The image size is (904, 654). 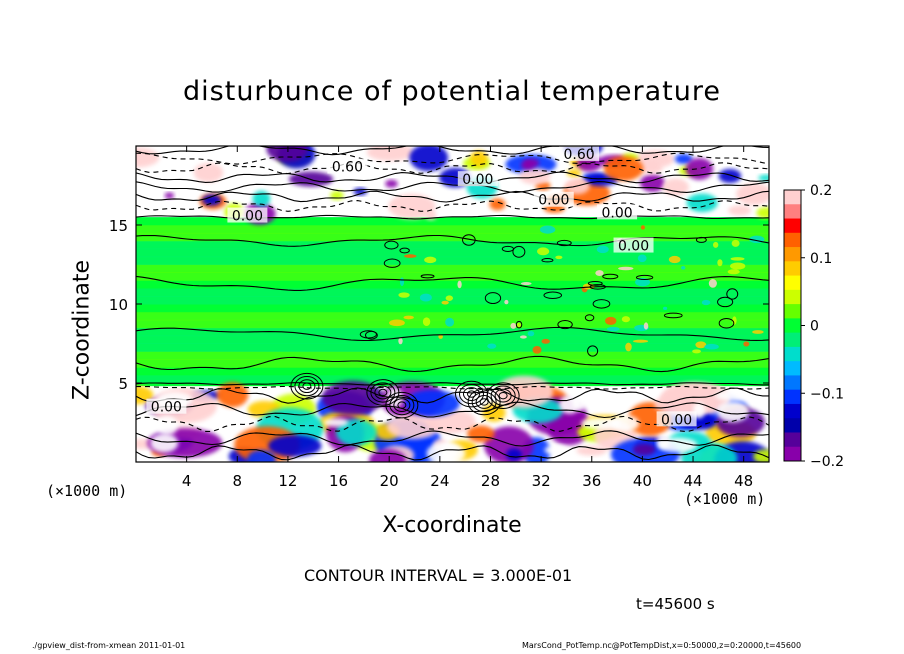 What do you see at coordinates (579, 155) in the screenshot?
I see `contour-label-text: 0.60` at bounding box center [579, 155].